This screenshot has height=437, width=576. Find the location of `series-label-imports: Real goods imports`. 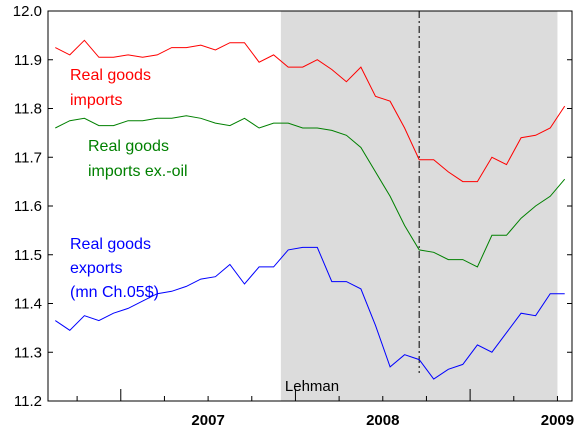

series-label-imports: Real goods imports is located at coordinates (112, 88).